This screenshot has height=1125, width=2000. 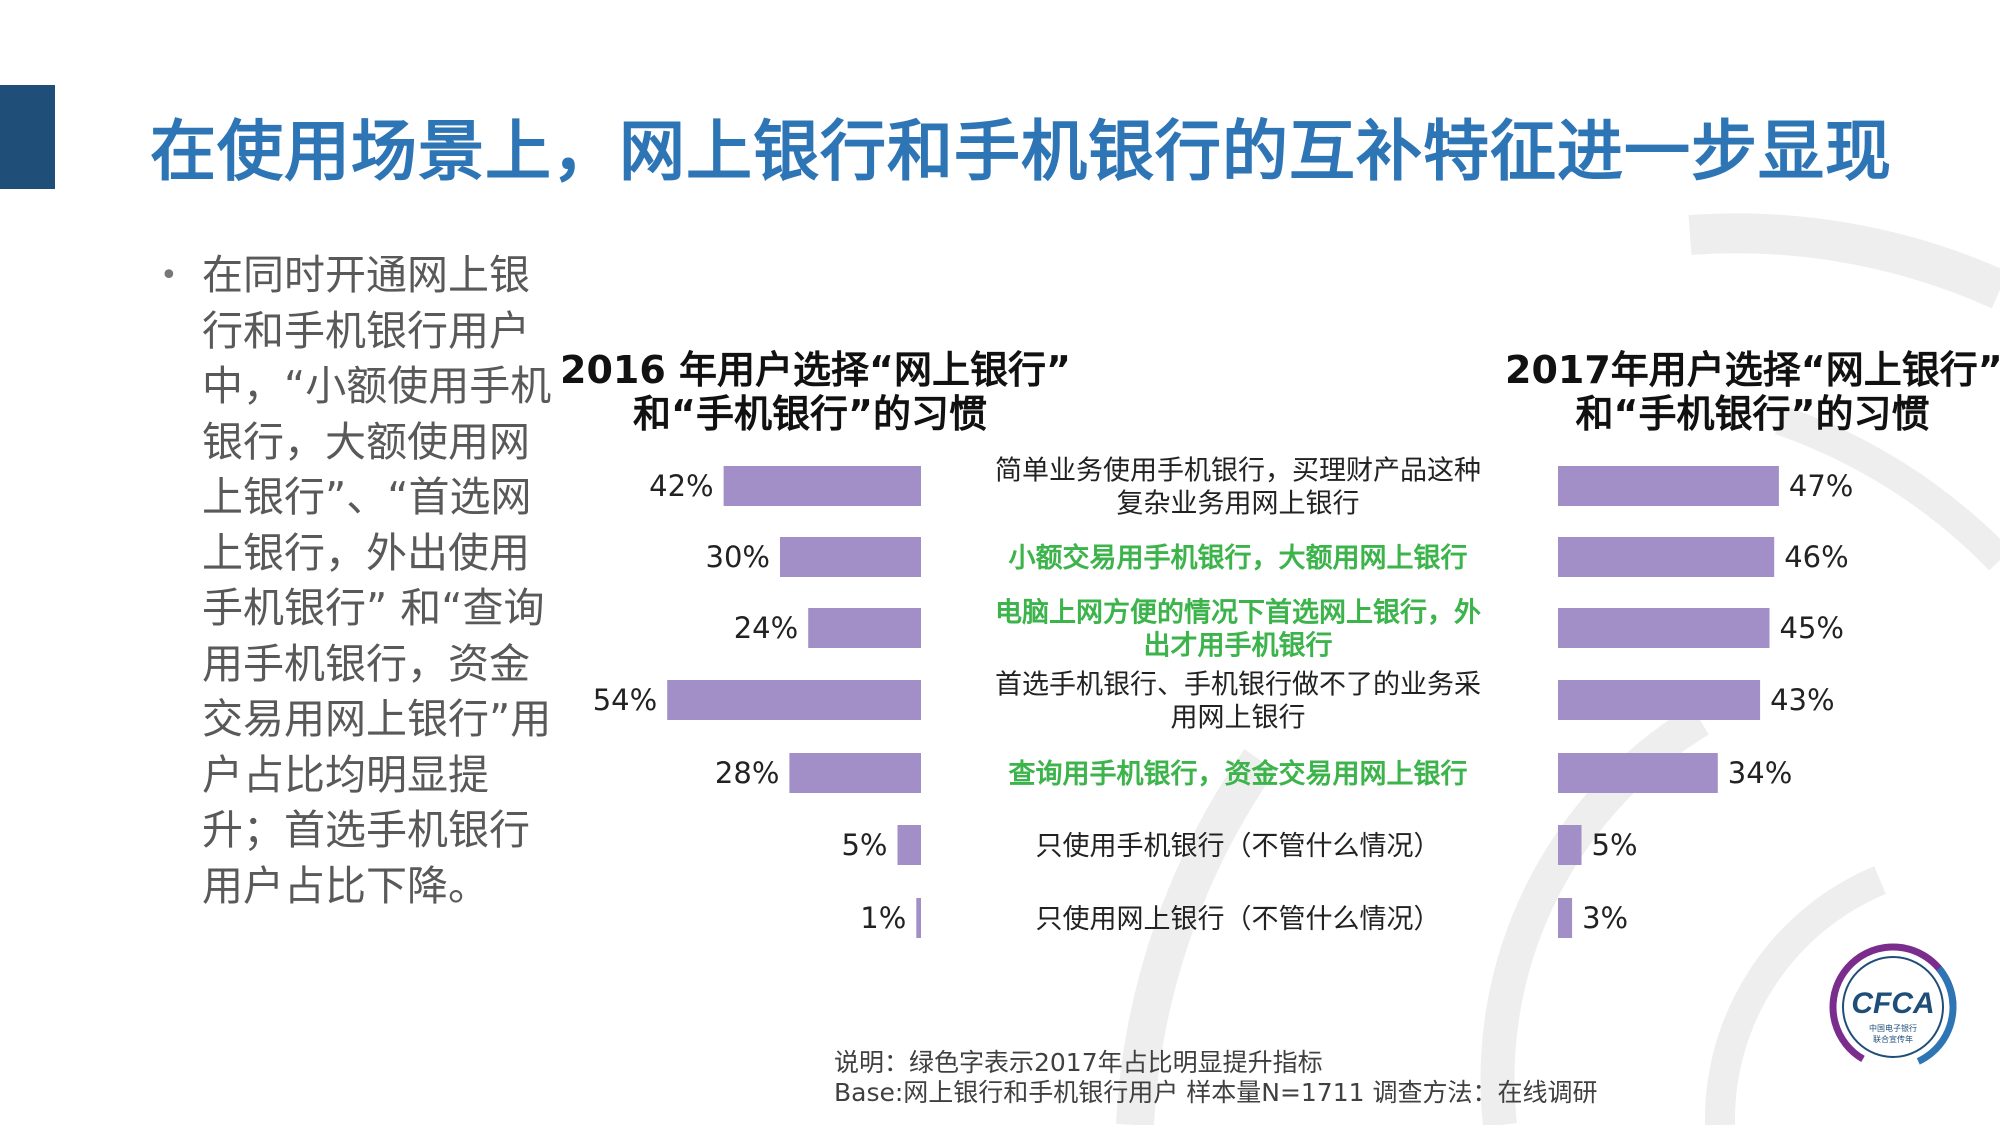 What do you see at coordinates (1893, 1039) in the screenshot?
I see `logo-subtext-2: 联合宣传年` at bounding box center [1893, 1039].